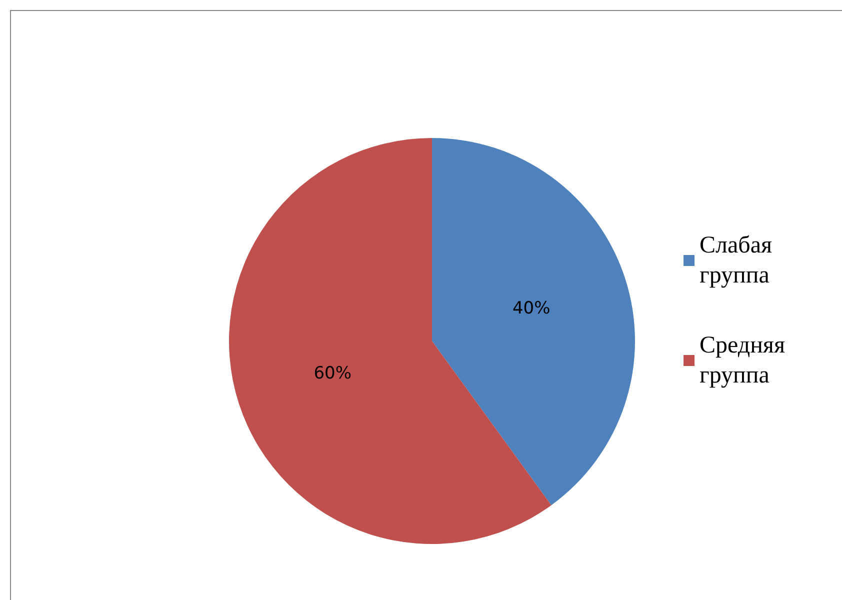 This screenshot has height=600, width=842. What do you see at coordinates (743, 360) in the screenshot?
I see `legend-label: Средняя группа` at bounding box center [743, 360].